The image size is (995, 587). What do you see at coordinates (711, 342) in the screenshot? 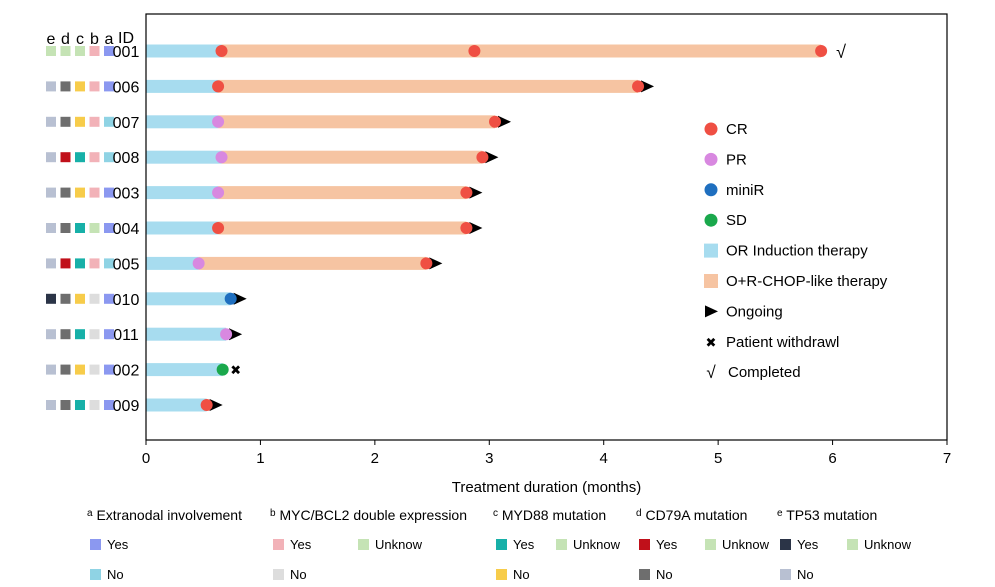
I see `legend-cross-icon: ✖` at bounding box center [711, 342].